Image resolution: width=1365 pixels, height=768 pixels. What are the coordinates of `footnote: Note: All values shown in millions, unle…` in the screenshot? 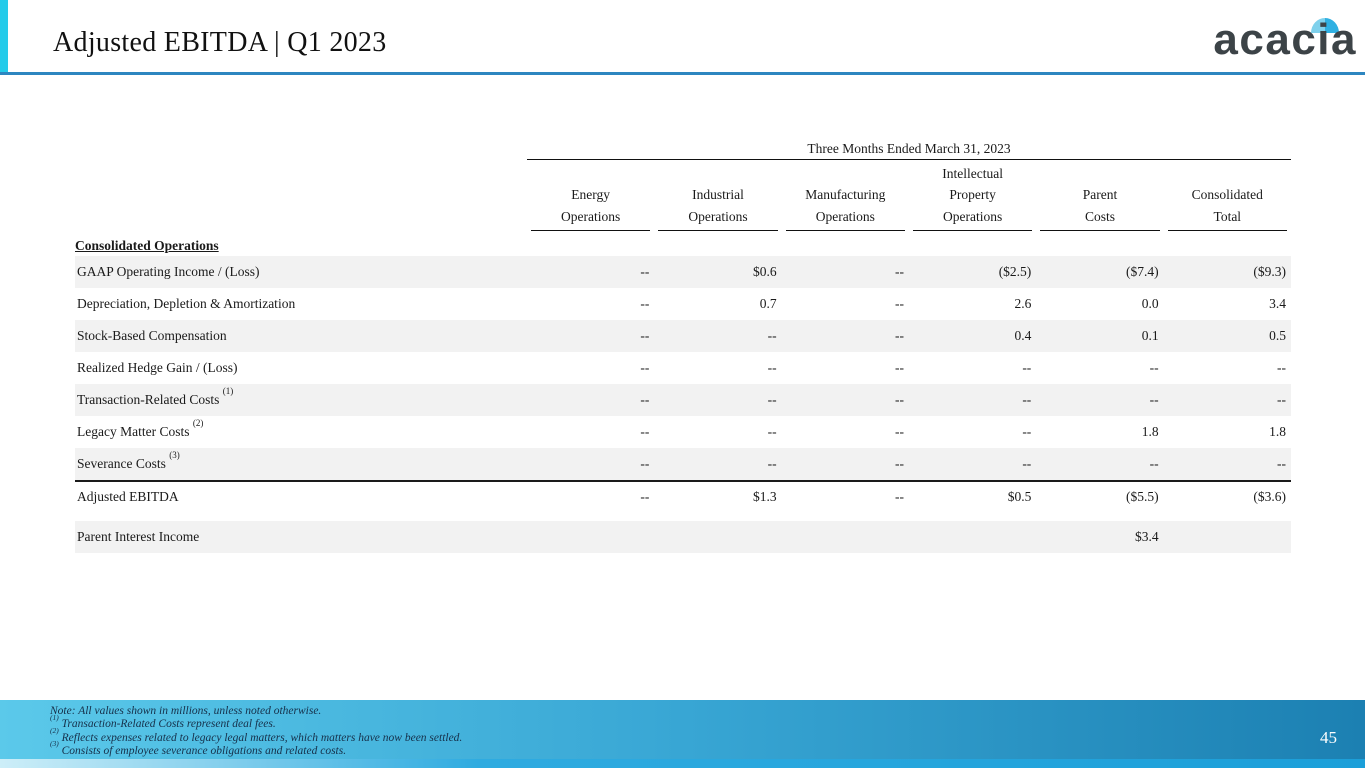 It's located at (186, 711).